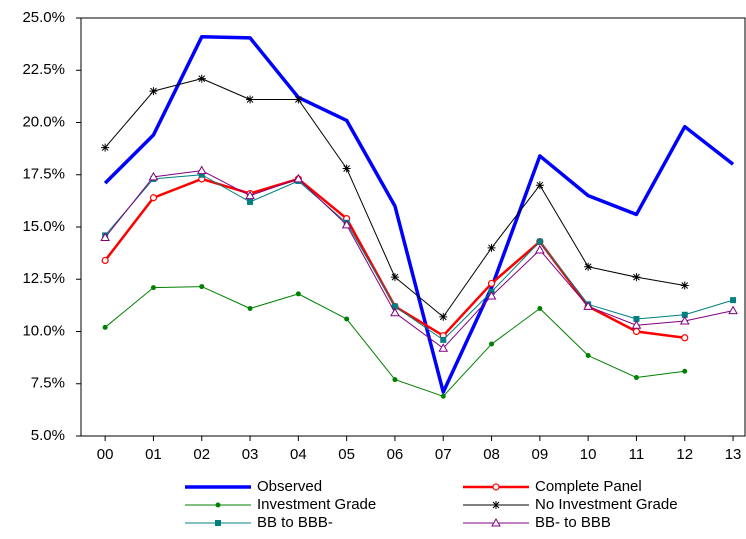  What do you see at coordinates (43, 278) in the screenshot?
I see `y-tick-label: 12.5%` at bounding box center [43, 278].